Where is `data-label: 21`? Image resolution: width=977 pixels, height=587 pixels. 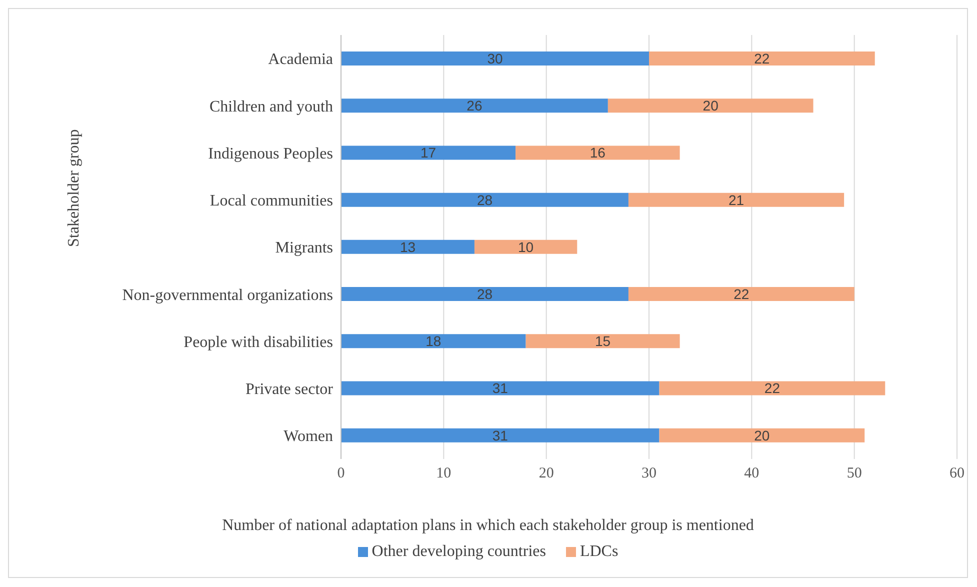 data-label: 21 is located at coordinates (736, 200).